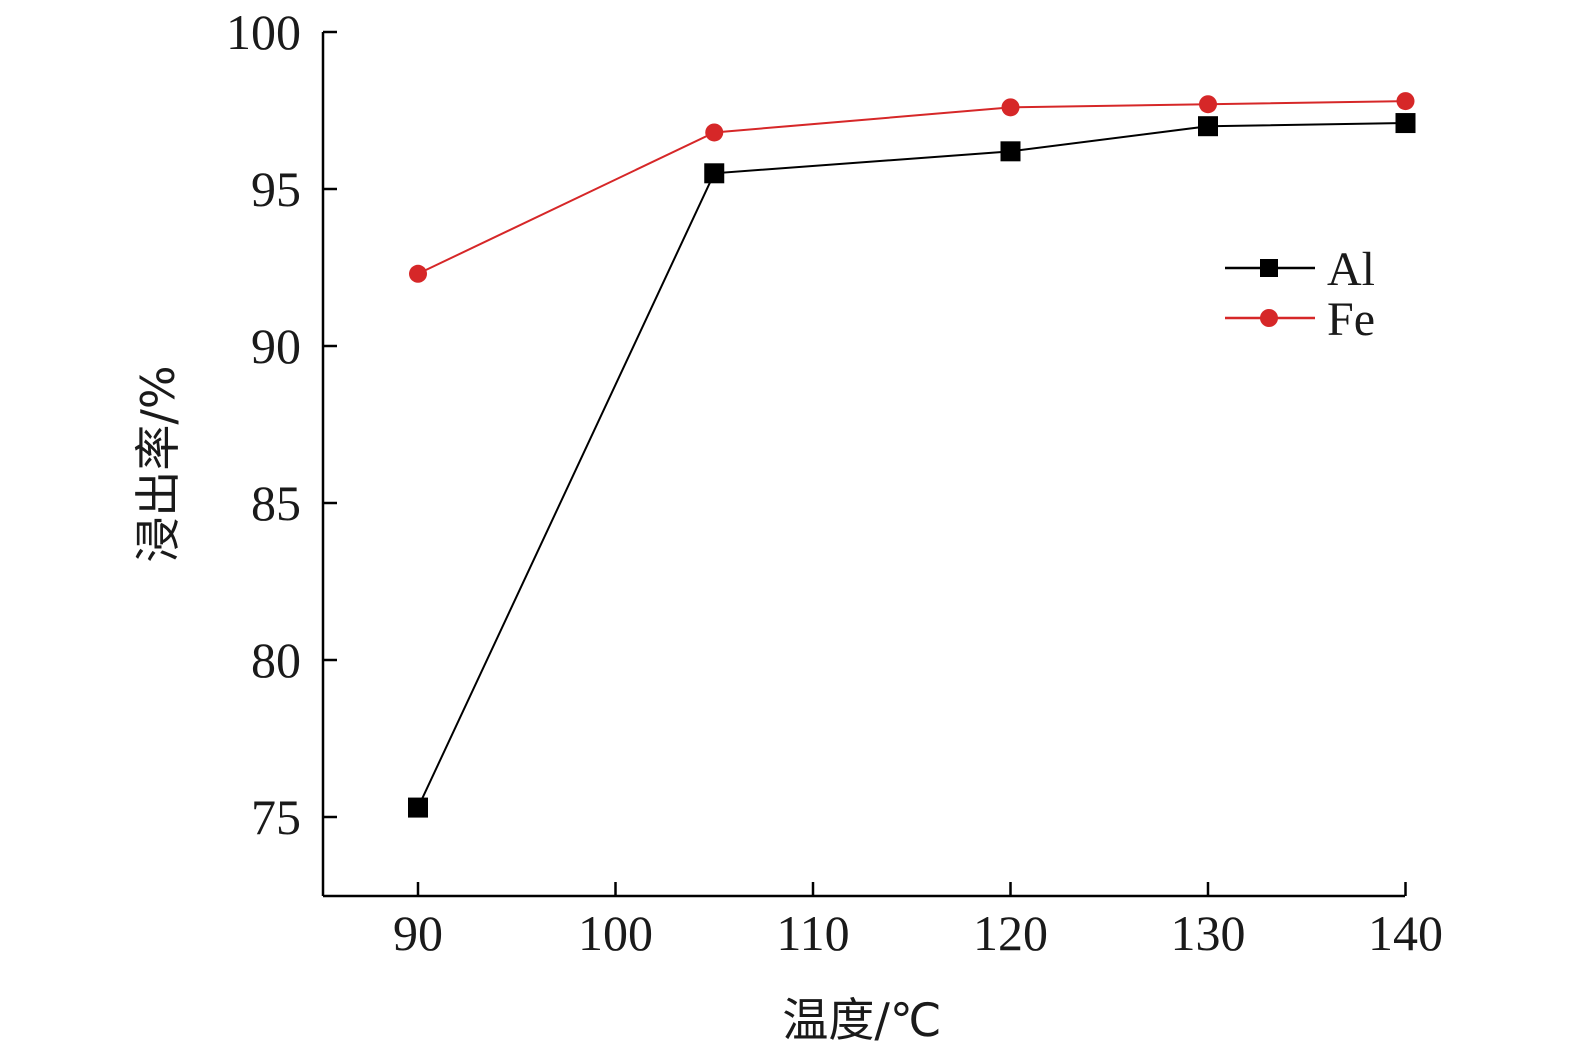 The width and height of the screenshot is (1575, 1058). Describe the element at coordinates (1208, 933) in the screenshot. I see `x-tick-label: 130` at that location.